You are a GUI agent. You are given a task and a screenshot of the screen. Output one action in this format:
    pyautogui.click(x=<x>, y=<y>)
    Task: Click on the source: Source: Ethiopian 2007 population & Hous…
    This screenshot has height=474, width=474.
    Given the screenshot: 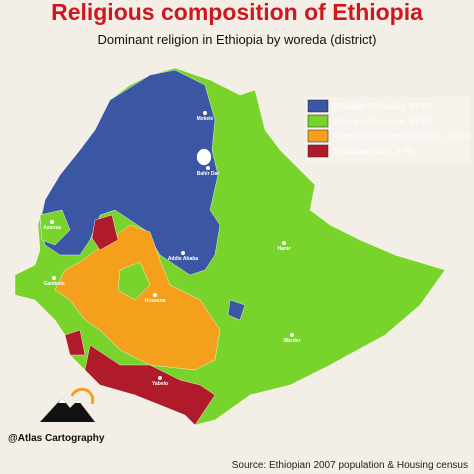 What is the action you would take?
    pyautogui.click(x=350, y=465)
    